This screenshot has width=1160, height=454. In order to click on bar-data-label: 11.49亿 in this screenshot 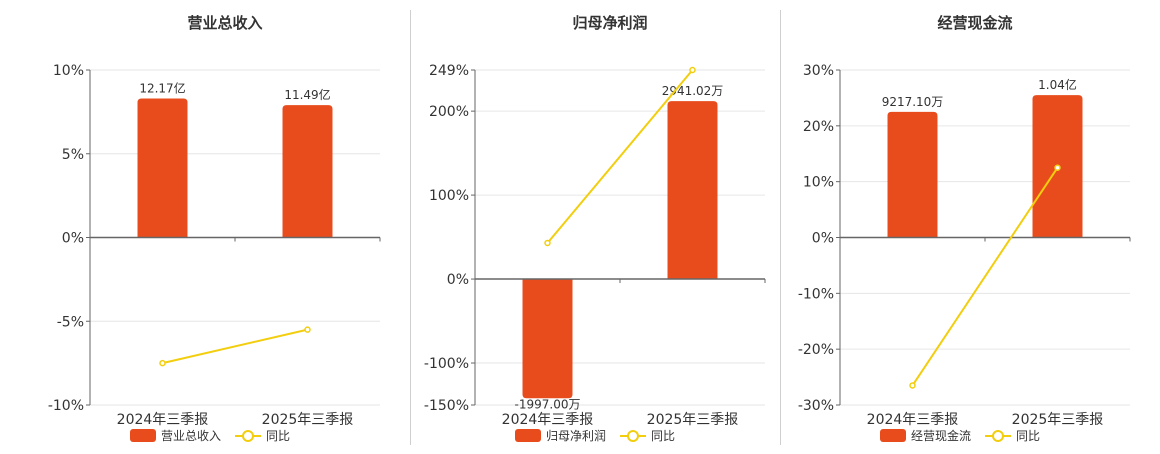, I will do `click(307, 94)`.